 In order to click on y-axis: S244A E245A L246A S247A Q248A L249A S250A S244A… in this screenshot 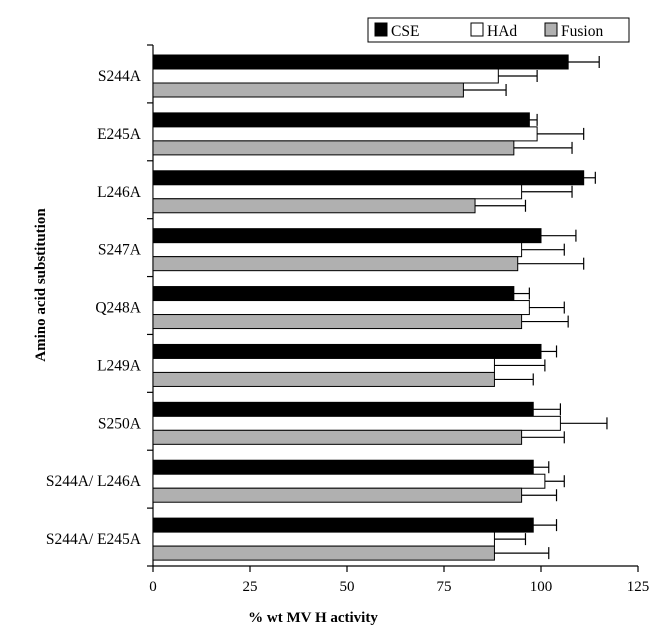, I will do `click(99, 305)`.